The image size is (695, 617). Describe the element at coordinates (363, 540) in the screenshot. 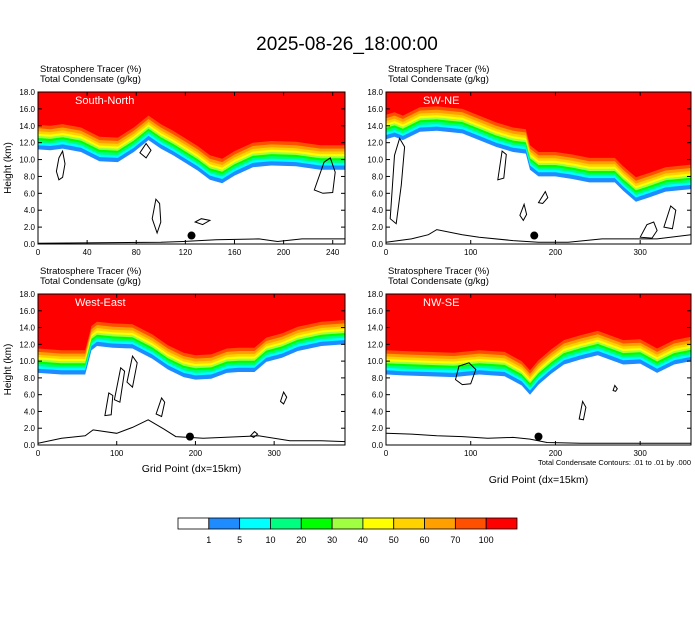

I see `colorbar-label: 40` at that location.